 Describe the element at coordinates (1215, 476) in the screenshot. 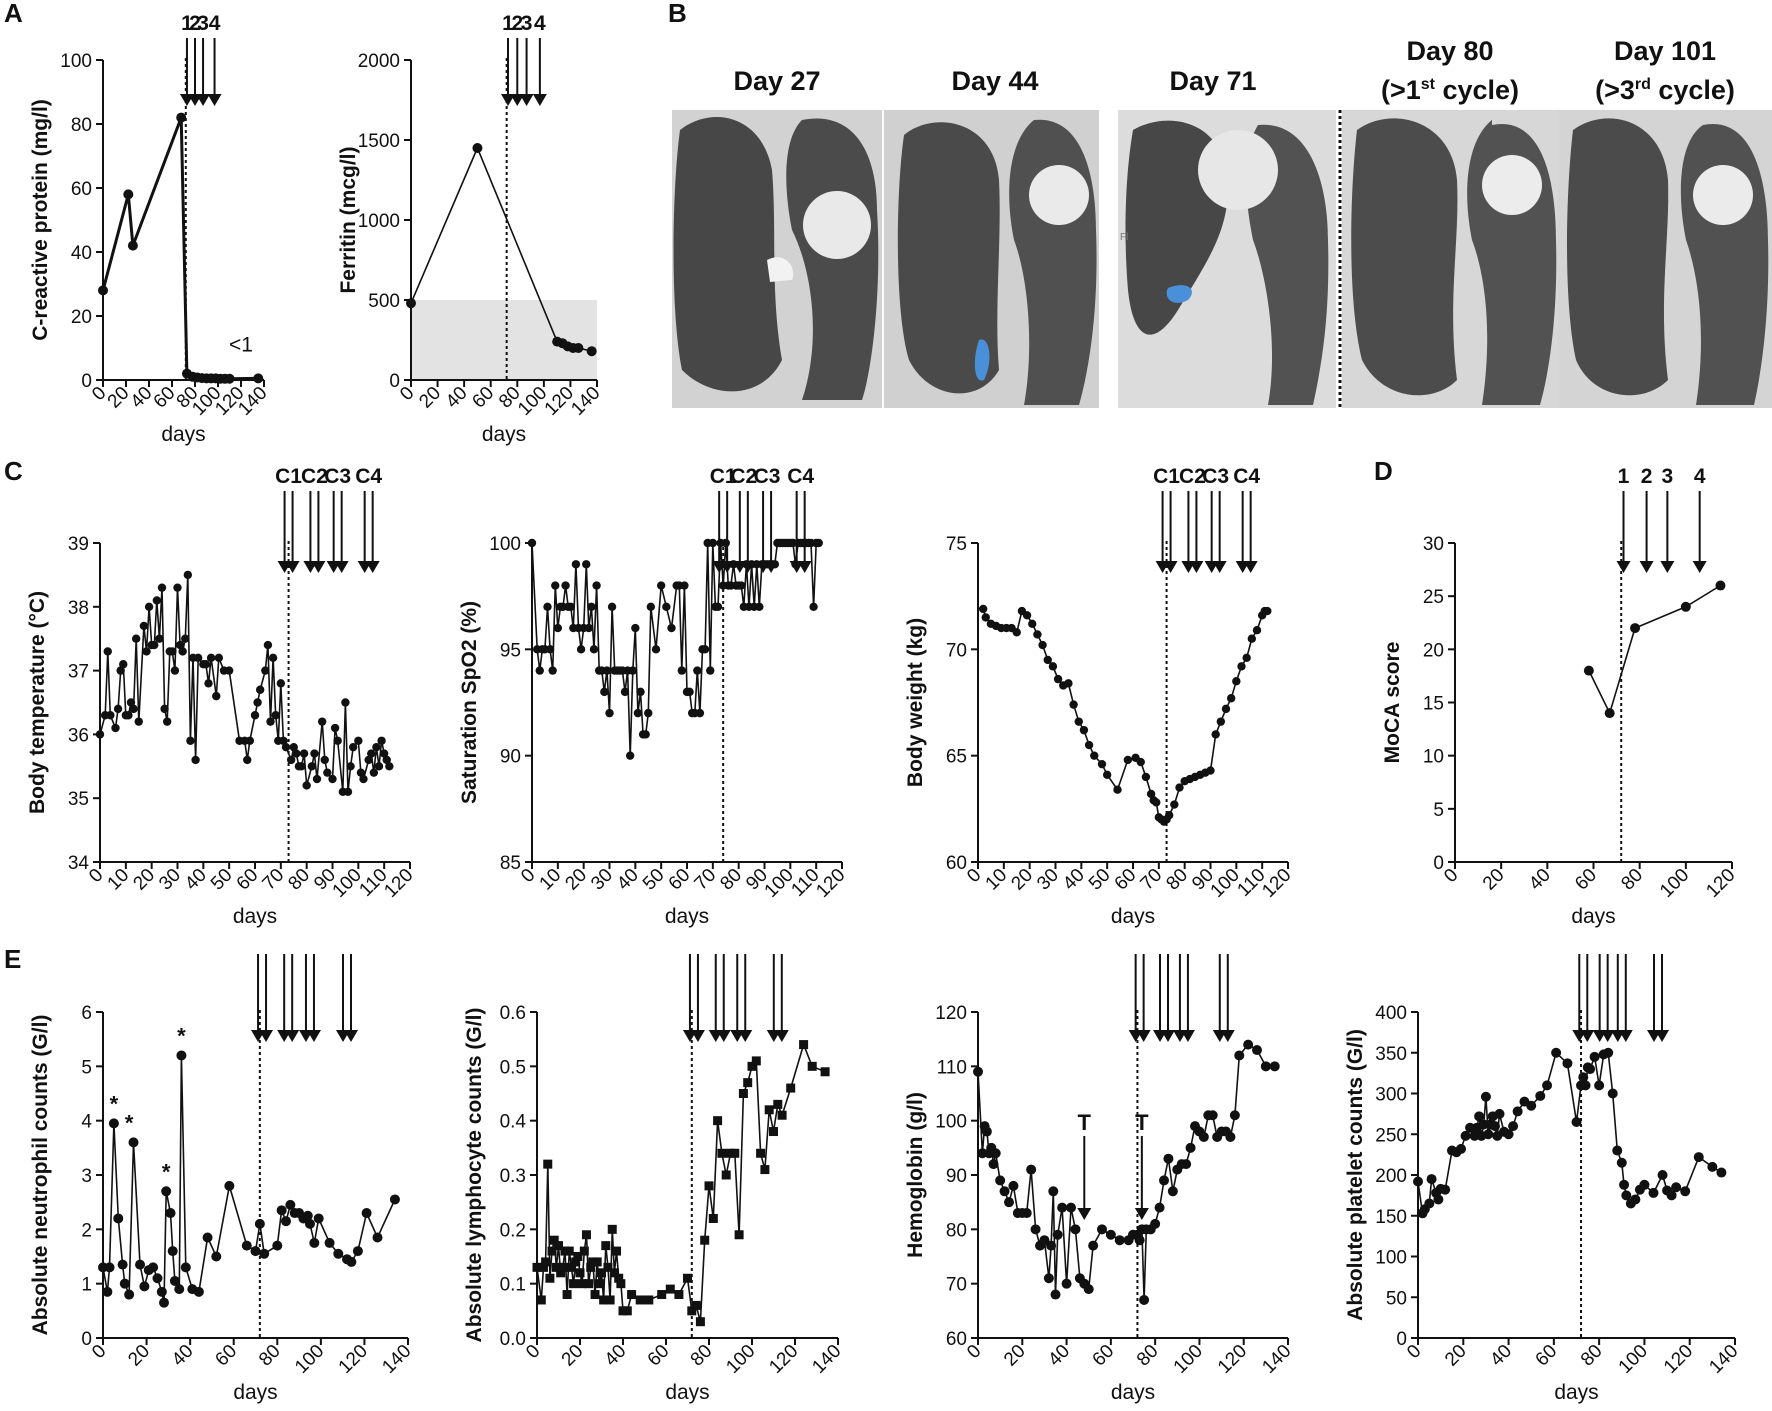

I see `treatment-arrow-label: C3` at that location.